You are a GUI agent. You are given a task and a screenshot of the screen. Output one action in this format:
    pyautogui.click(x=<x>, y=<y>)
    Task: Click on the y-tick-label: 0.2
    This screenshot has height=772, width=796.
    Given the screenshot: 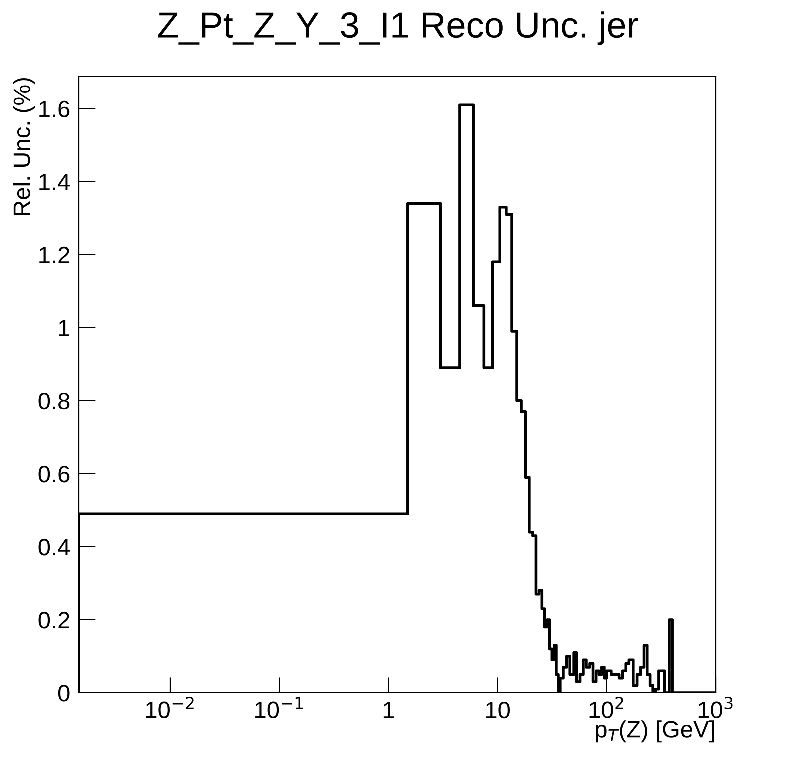 What is the action you would take?
    pyautogui.click(x=54, y=620)
    